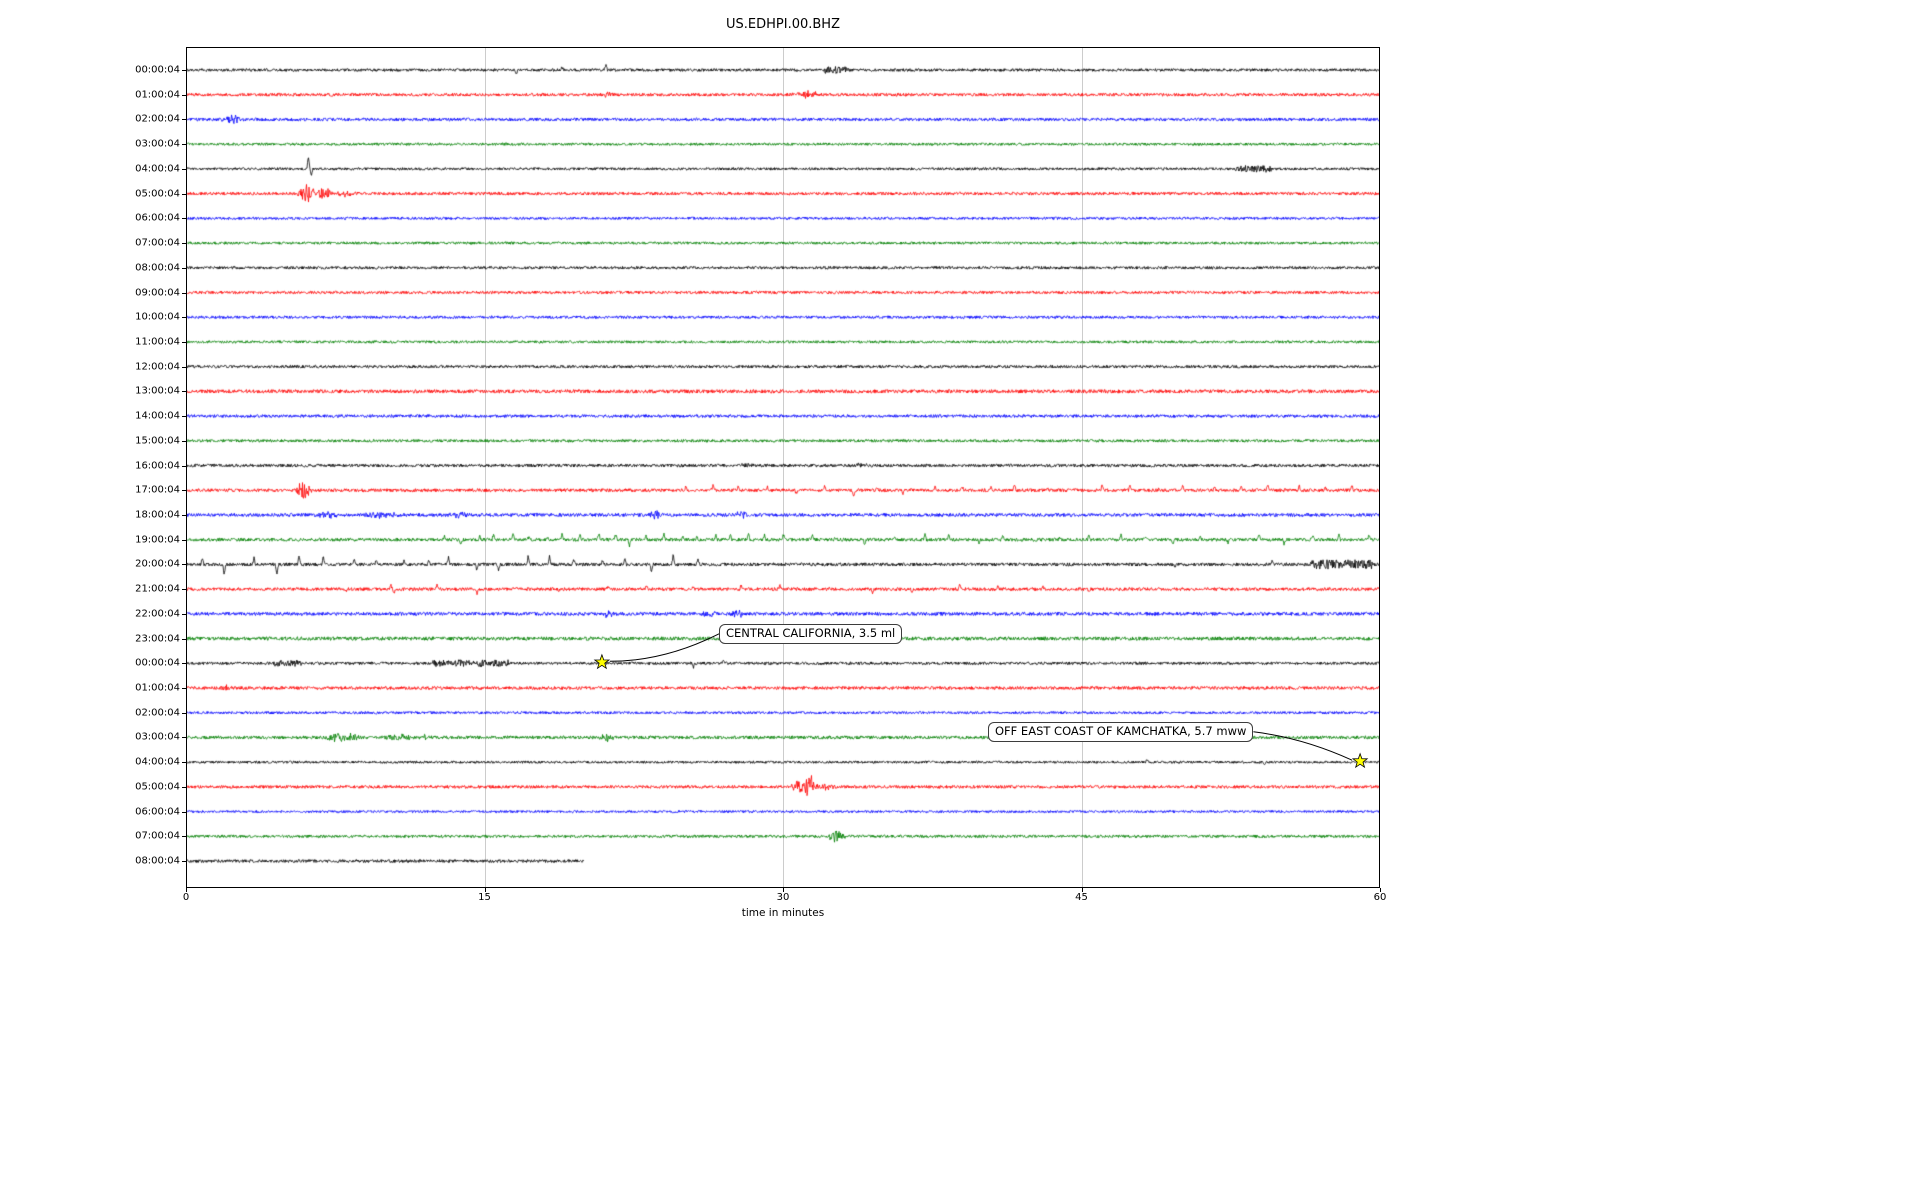 The width and height of the screenshot is (1920, 1200). Describe the element at coordinates (157, 490) in the screenshot. I see `trace-time-label: 17:00:04` at that location.